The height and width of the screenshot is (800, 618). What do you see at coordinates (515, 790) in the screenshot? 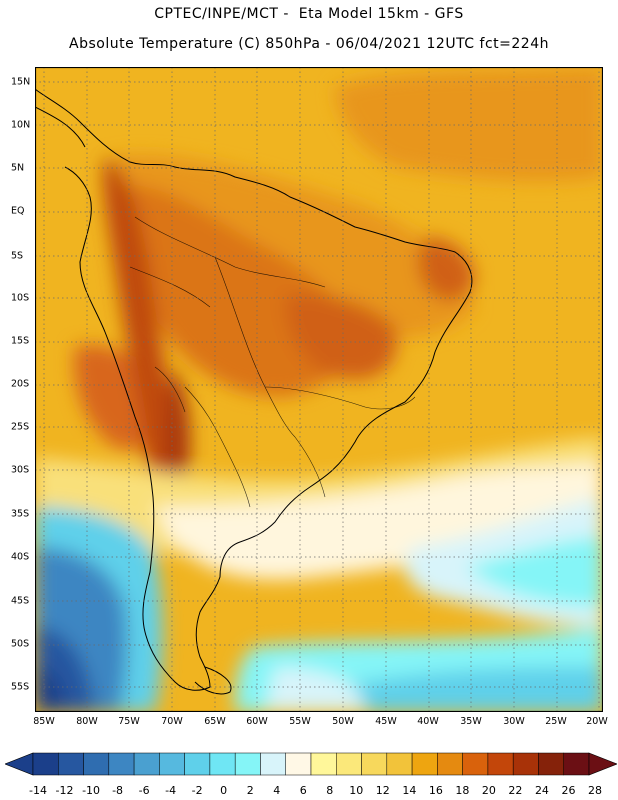
I see `colorbar-tick-label: 22` at bounding box center [515, 790].